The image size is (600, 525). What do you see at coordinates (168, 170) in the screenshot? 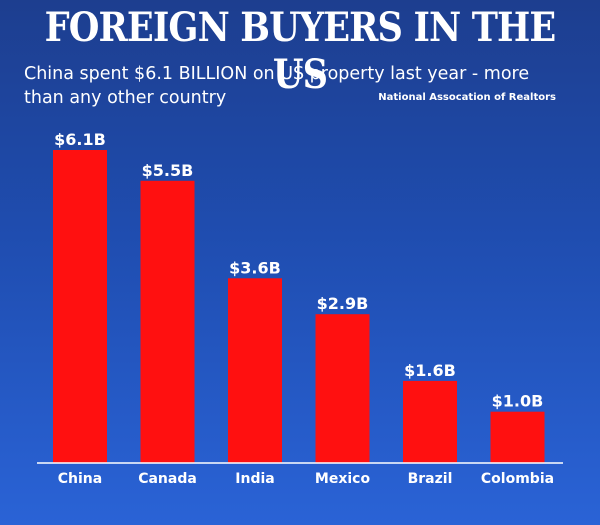
I see `data-label-canada: $5.5B` at bounding box center [168, 170].